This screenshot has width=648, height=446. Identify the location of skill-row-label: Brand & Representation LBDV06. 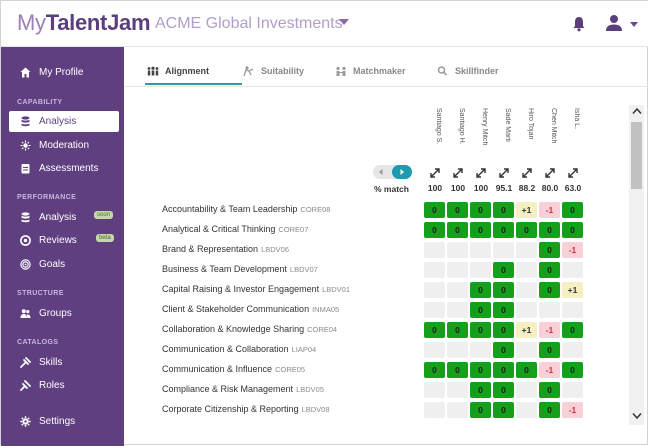
(289, 249).